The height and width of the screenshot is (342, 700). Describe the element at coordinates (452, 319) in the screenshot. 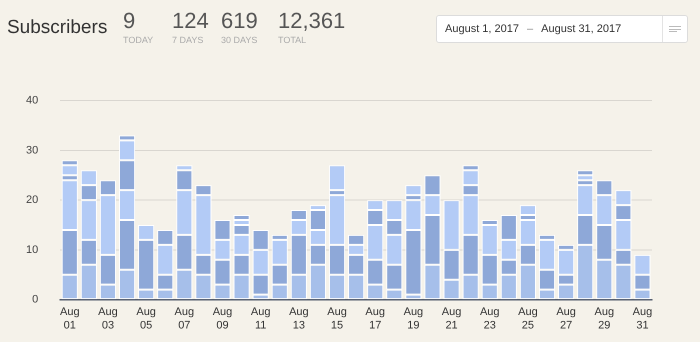

I see `x-tick-label: Aug 21` at that location.